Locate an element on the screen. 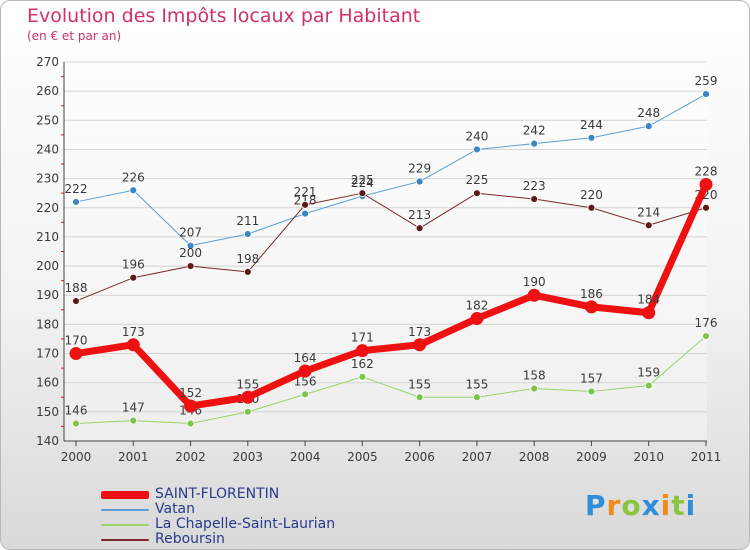 Image resolution: width=750 pixels, height=550 pixels. x-tick-label: 2010 is located at coordinates (648, 457).